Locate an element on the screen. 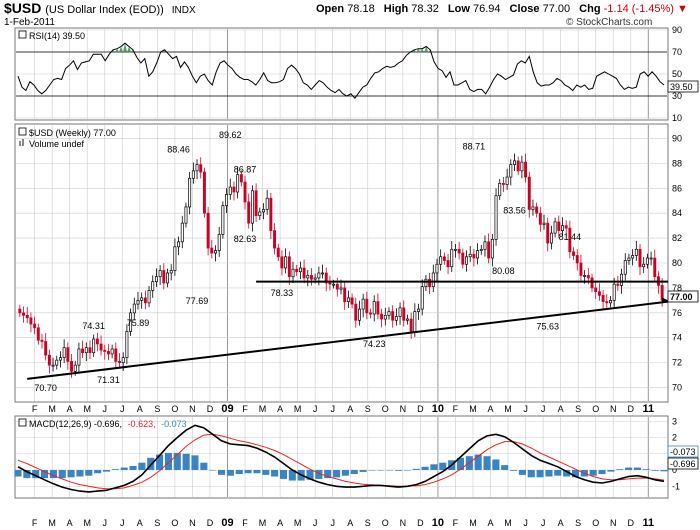  price-current-value: 77.00 is located at coordinates (681, 297).